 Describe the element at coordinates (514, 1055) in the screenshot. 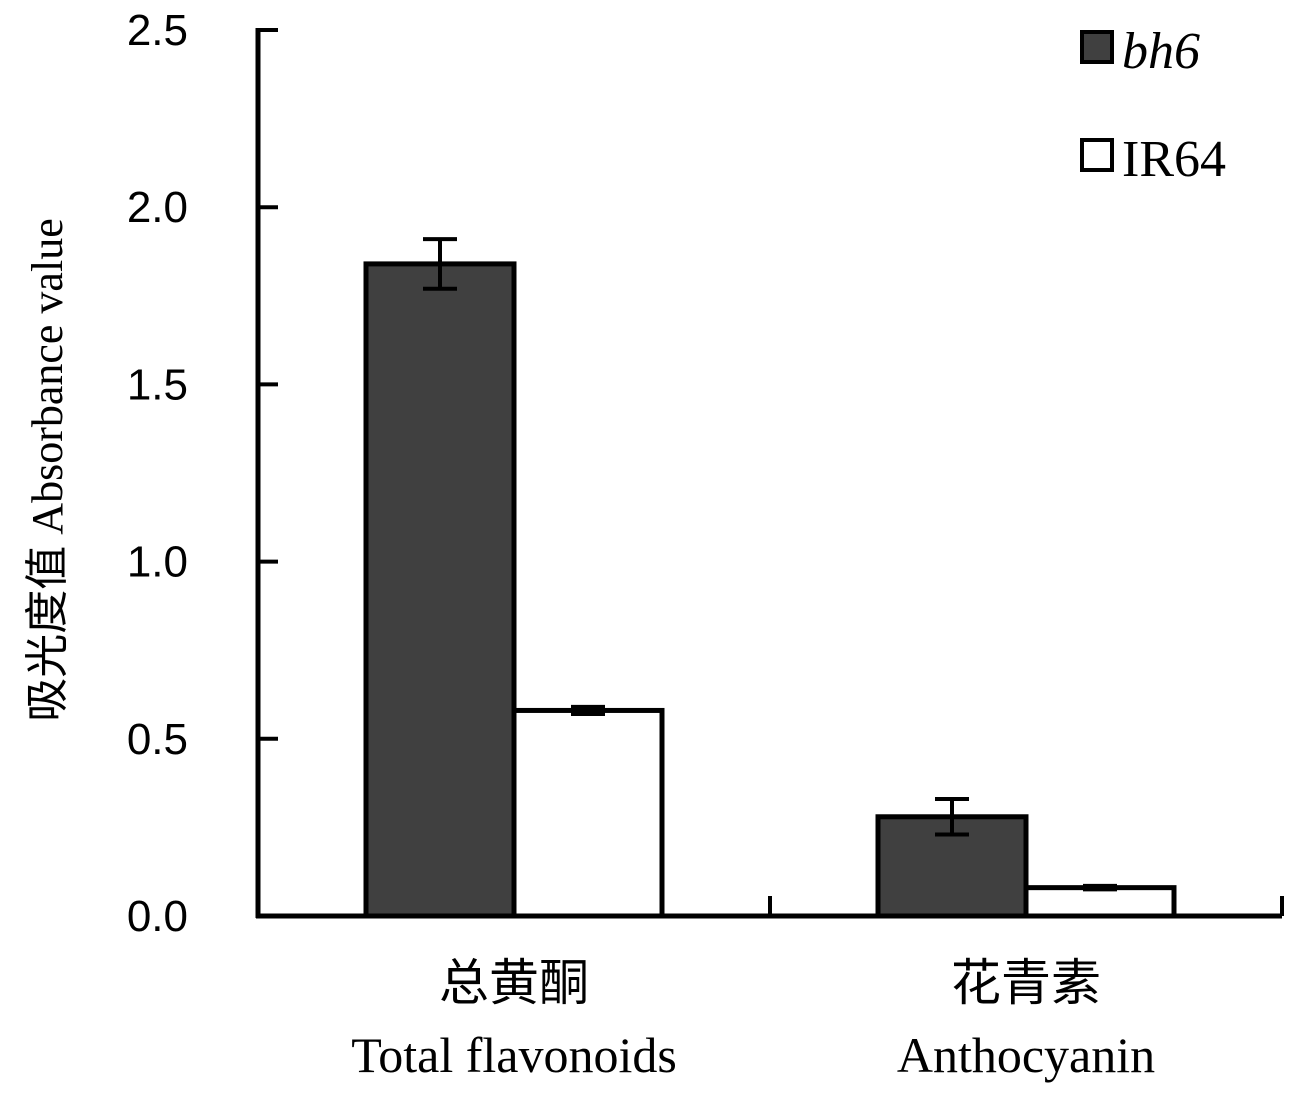

I see `x-category-label-en: Total flavonoids` at that location.